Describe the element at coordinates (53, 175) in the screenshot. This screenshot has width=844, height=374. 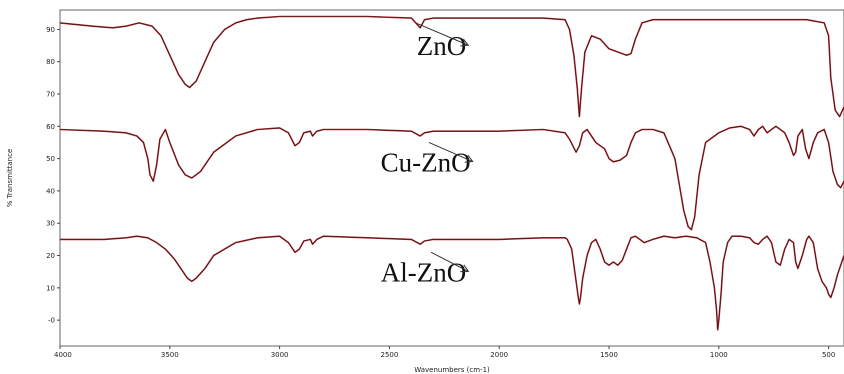
I see `y-axis-ticks: 90 80 70 60 50 40 30 20 10 -0` at that location.